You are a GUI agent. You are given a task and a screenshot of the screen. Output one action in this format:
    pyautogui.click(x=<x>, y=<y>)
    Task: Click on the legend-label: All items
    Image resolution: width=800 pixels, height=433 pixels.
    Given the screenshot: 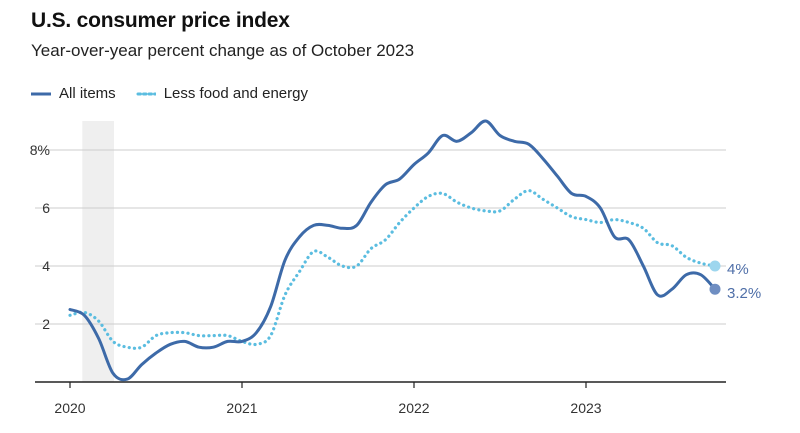 What is the action you would take?
    pyautogui.click(x=87, y=93)
    